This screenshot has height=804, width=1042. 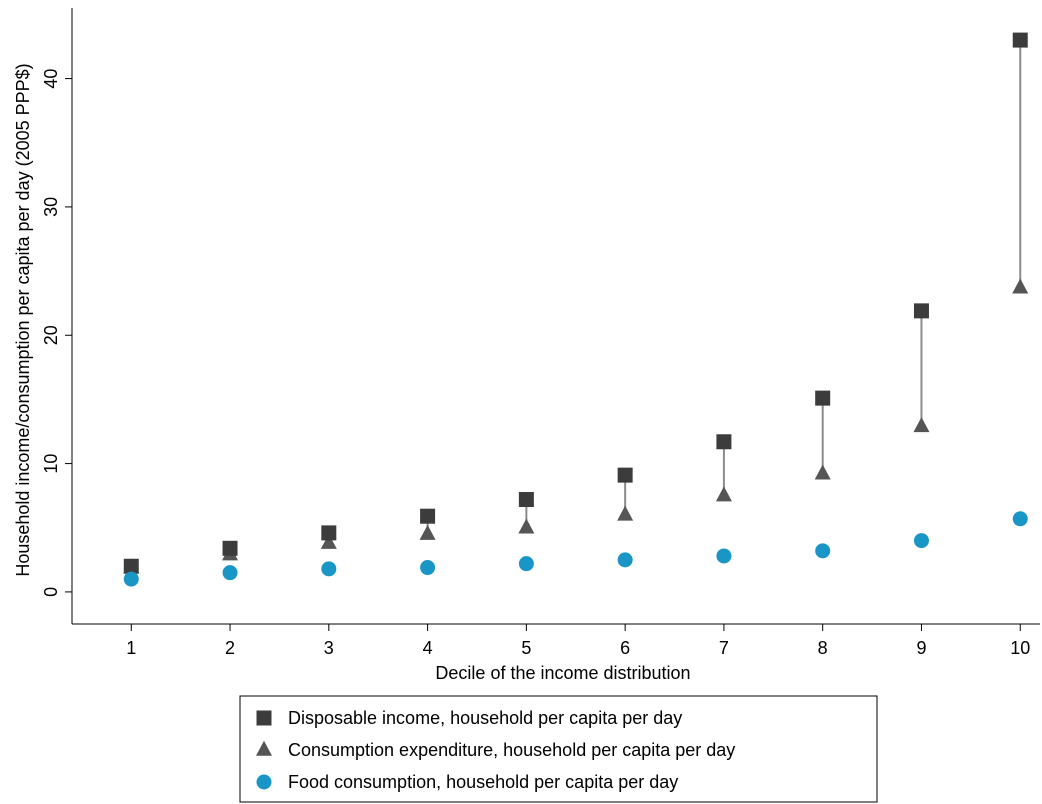 I want to click on x-tick-label: 5, so click(x=526, y=648).